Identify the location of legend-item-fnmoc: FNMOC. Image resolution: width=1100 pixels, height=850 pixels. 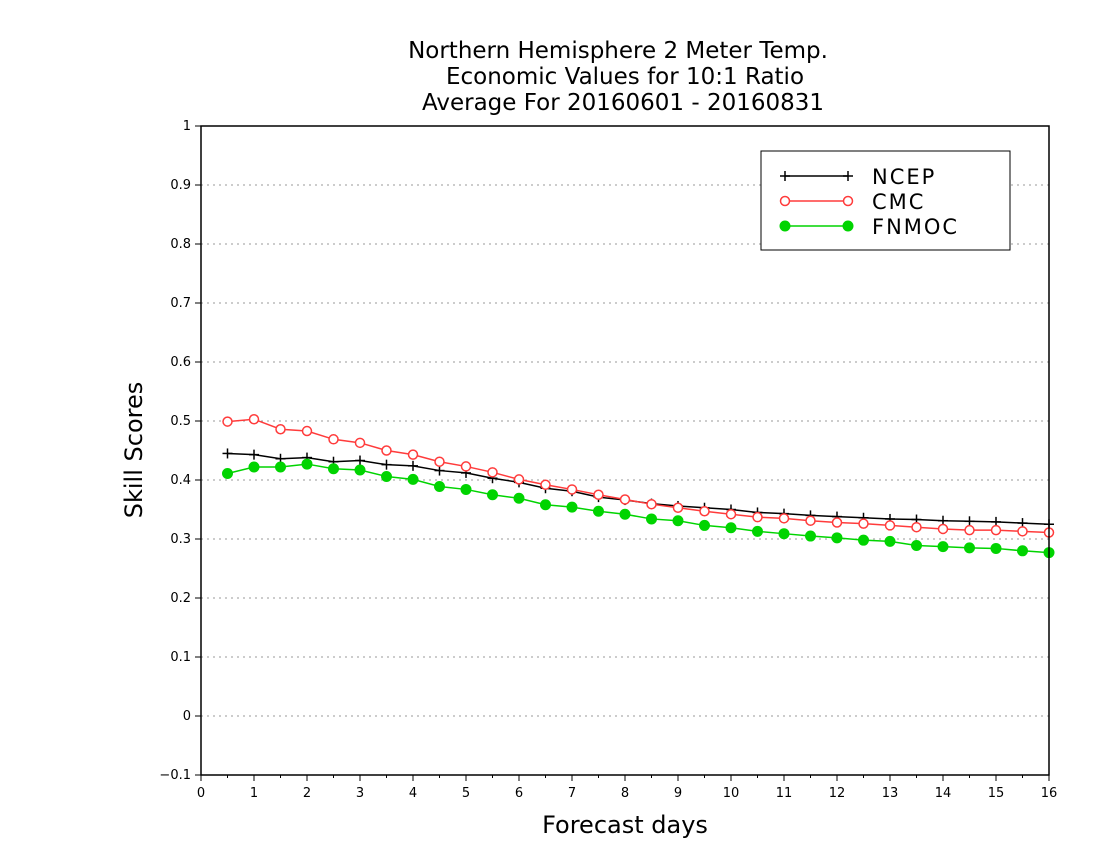
(869, 227).